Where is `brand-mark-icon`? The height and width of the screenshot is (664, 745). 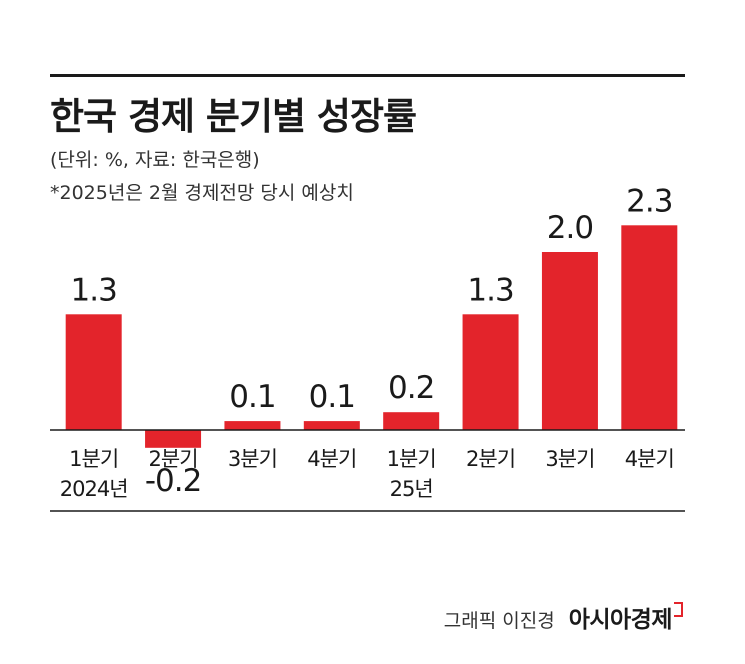 brand-mark-icon is located at coordinates (678, 609).